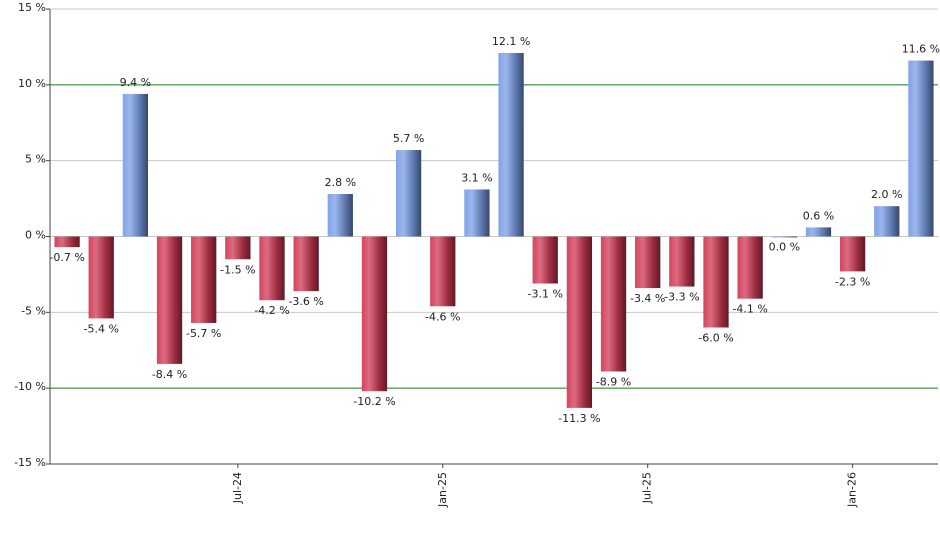 This screenshot has width=940, height=550. Describe the element at coordinates (613, 381) in the screenshot. I see `value-label: -8.9 %` at that location.